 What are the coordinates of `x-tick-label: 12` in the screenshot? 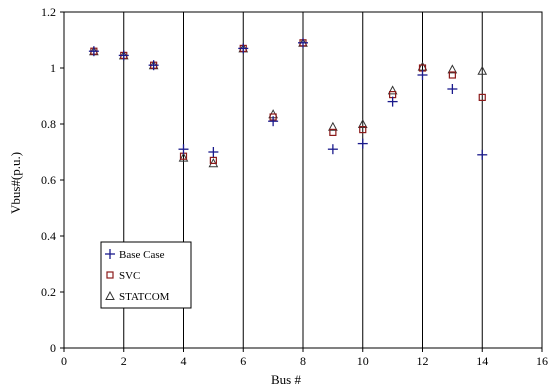 It's located at (423, 361).